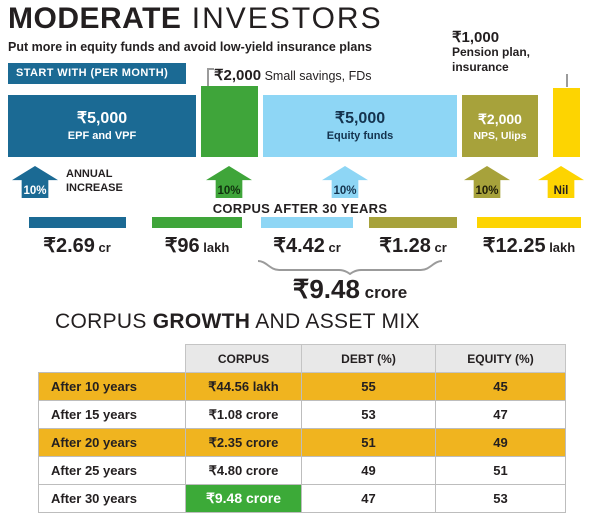  I want to click on page-title-bold: MODERATE, so click(95, 18).